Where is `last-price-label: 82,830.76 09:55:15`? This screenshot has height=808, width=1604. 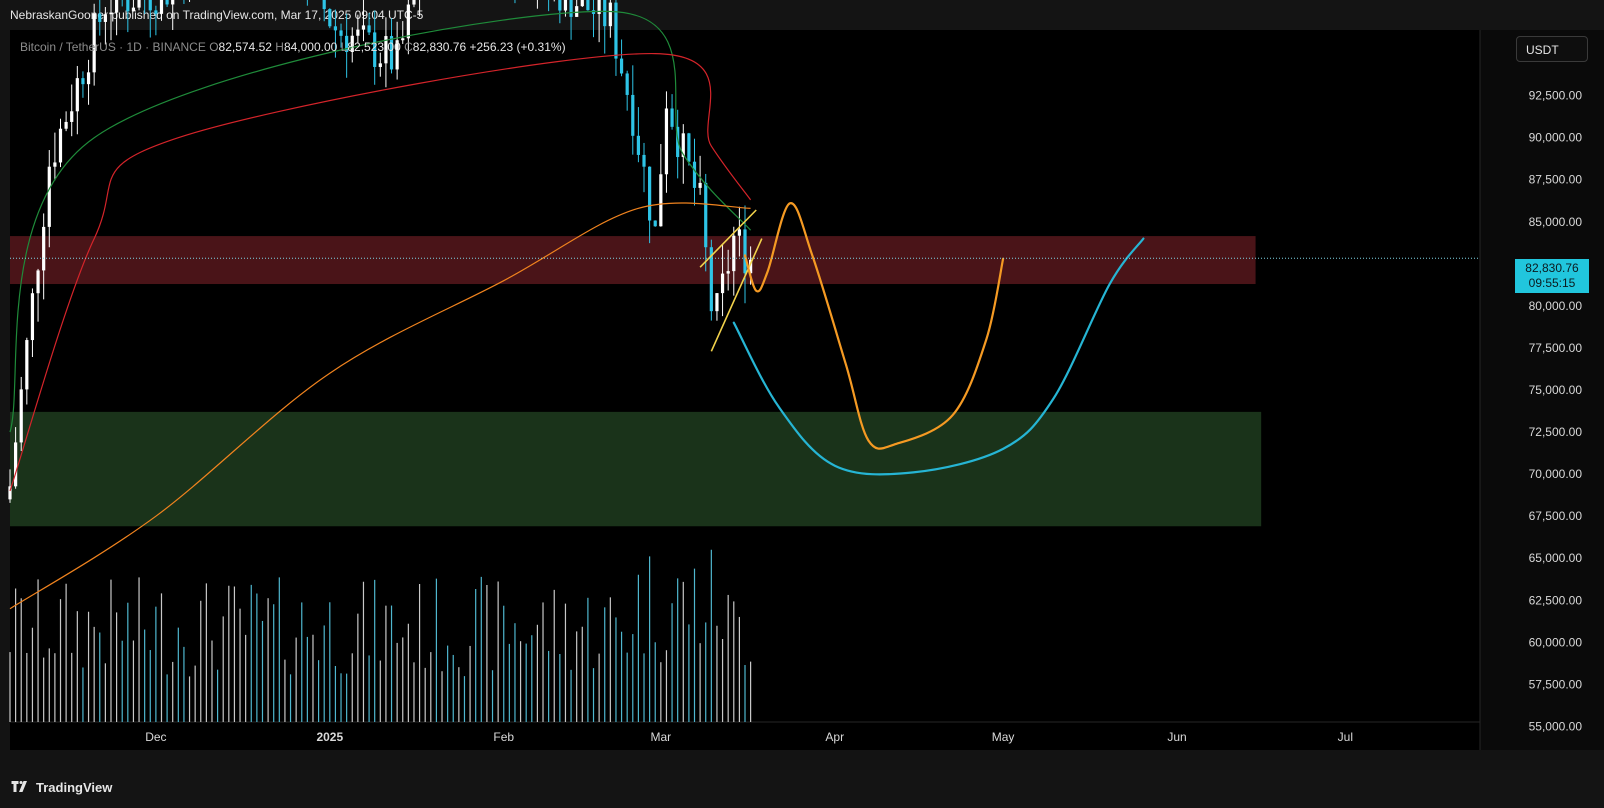 last-price-label: 82,830.76 09:55:15 is located at coordinates (1552, 276).